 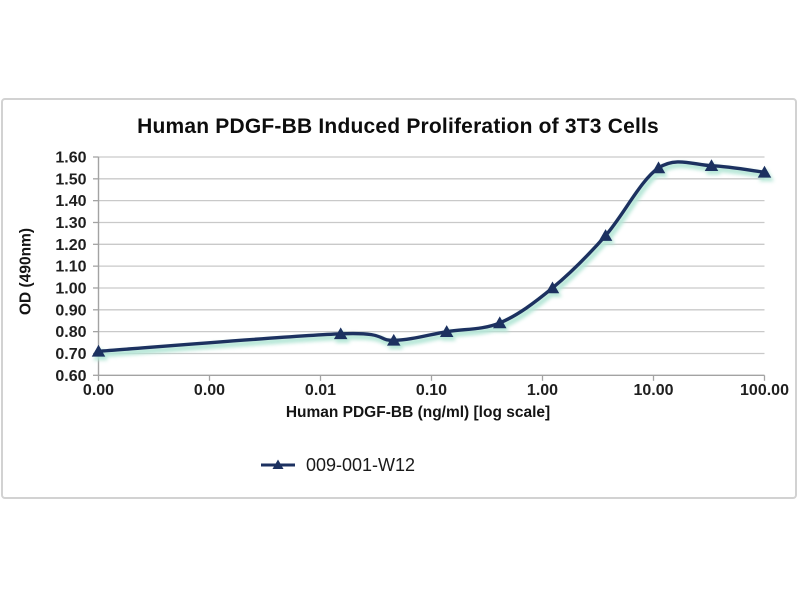 What do you see at coordinates (70, 201) in the screenshot?
I see `svg-text: 1.40` at bounding box center [70, 201].